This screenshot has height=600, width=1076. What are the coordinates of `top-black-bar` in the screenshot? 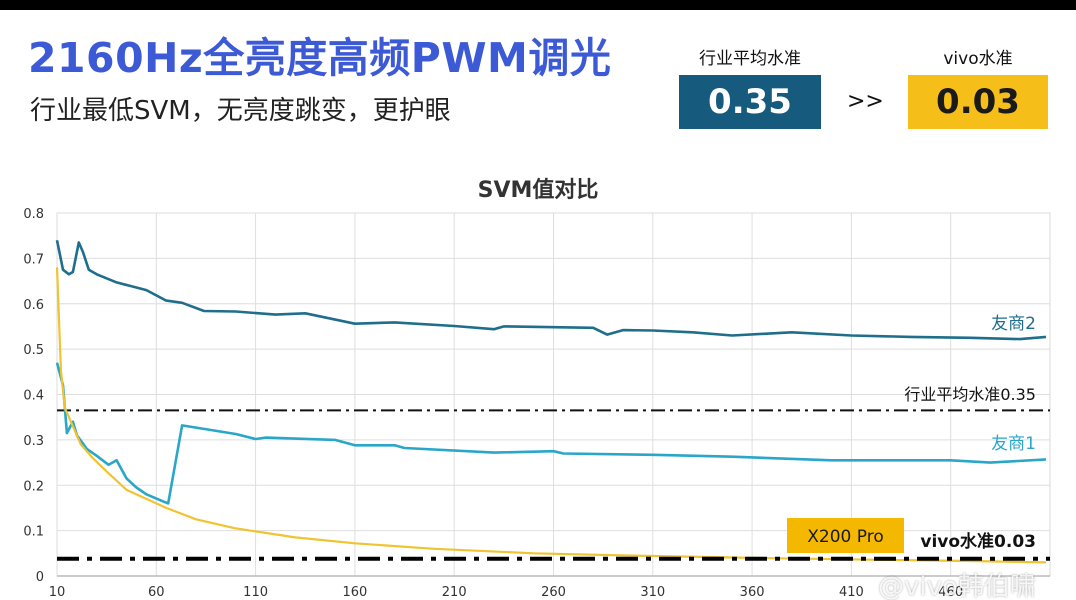 It's located at (538, 5).